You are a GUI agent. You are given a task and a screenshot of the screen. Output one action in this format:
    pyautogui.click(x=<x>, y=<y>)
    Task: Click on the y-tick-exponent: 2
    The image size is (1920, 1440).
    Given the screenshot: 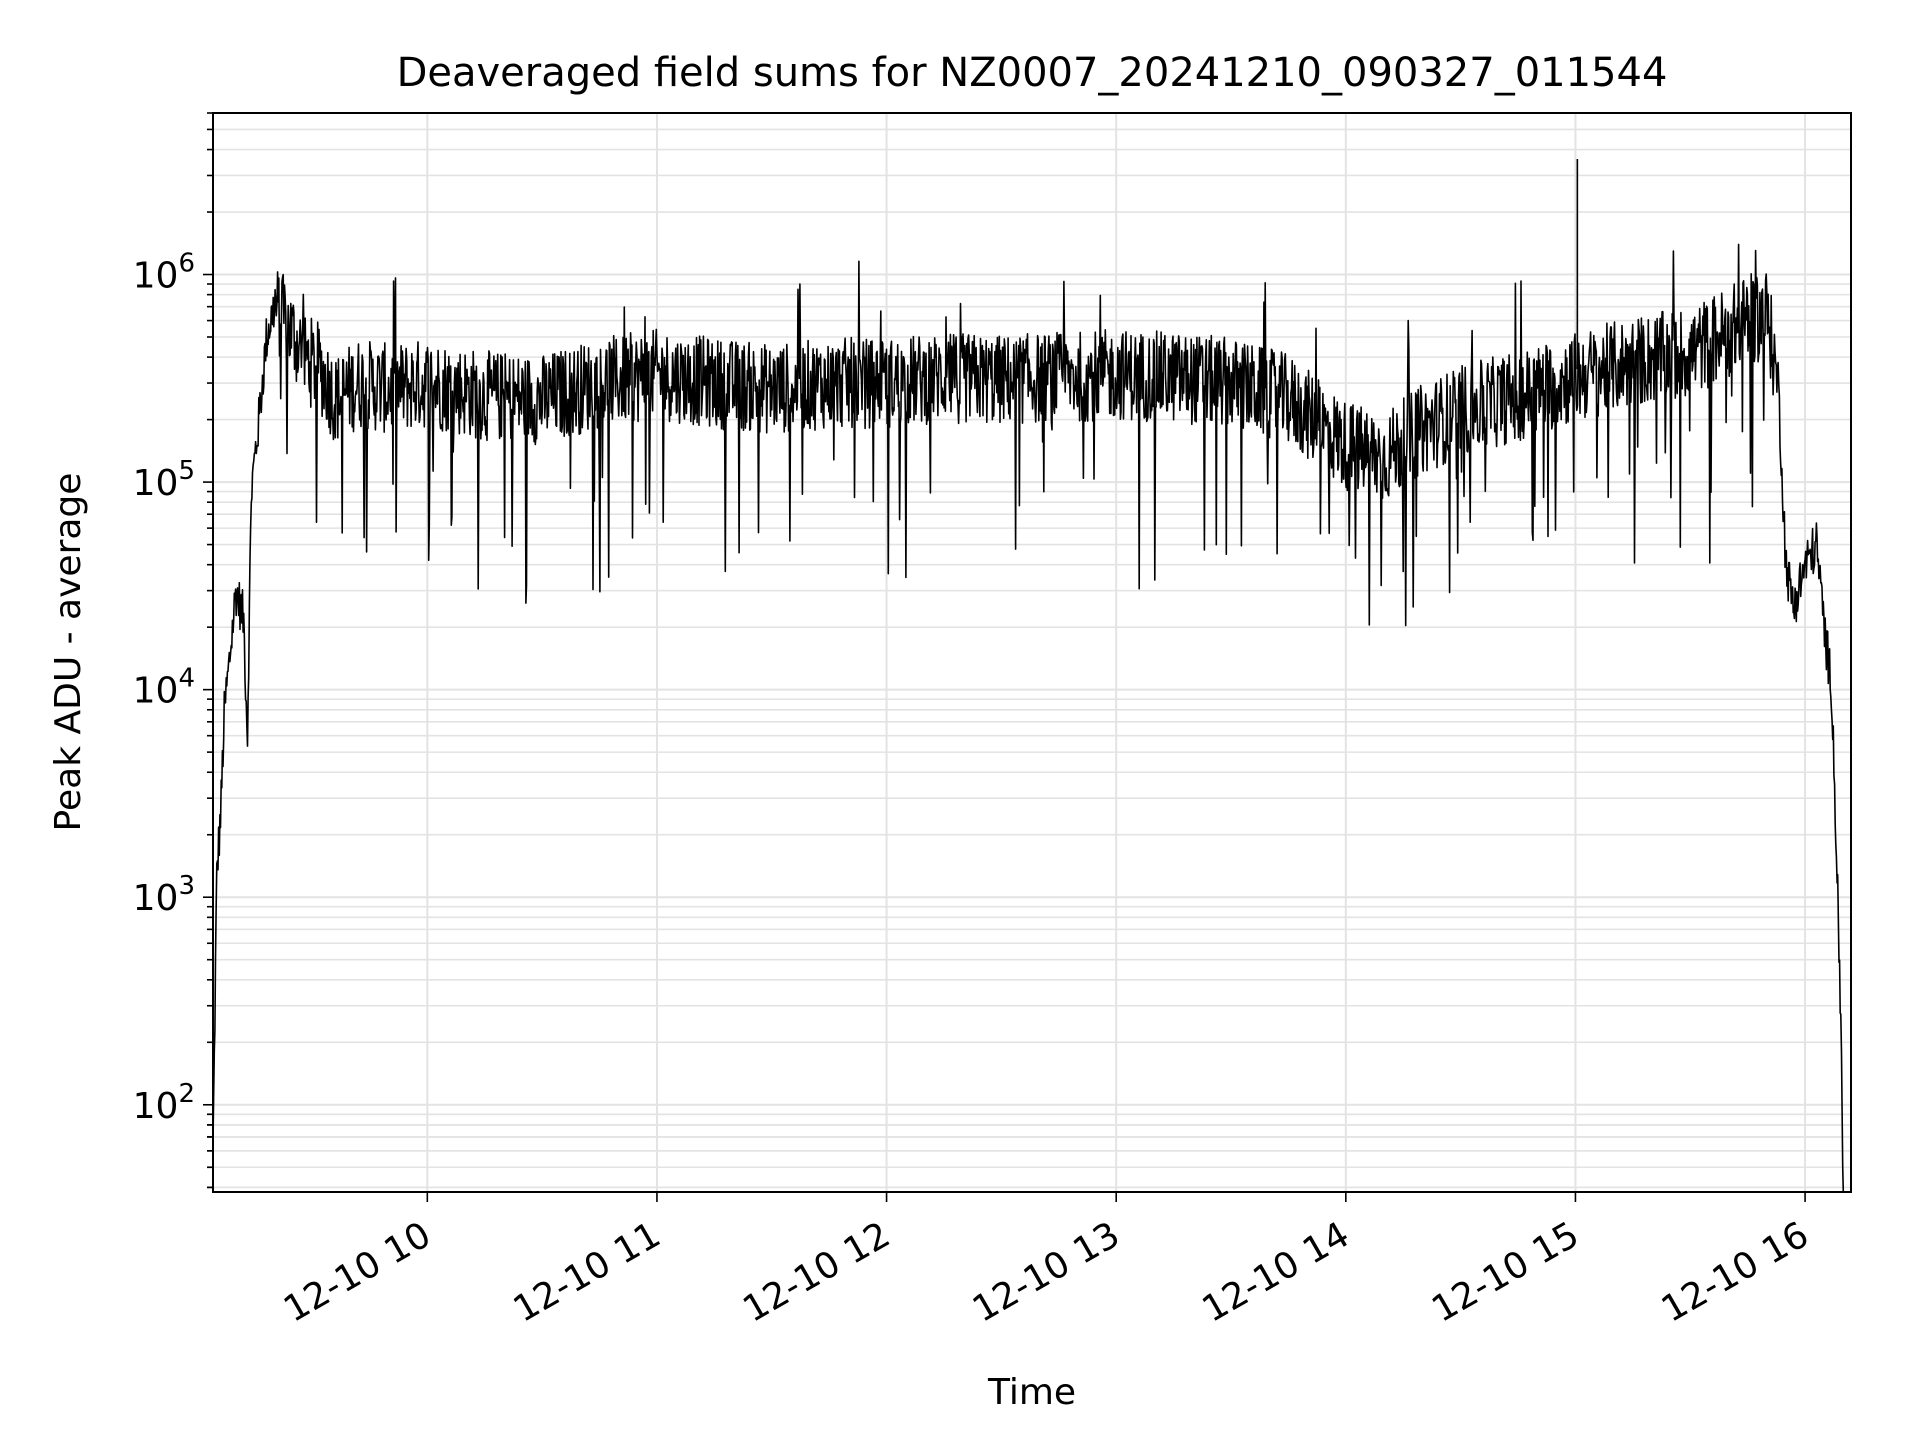 What is the action you would take?
    pyautogui.click(x=186, y=1094)
    